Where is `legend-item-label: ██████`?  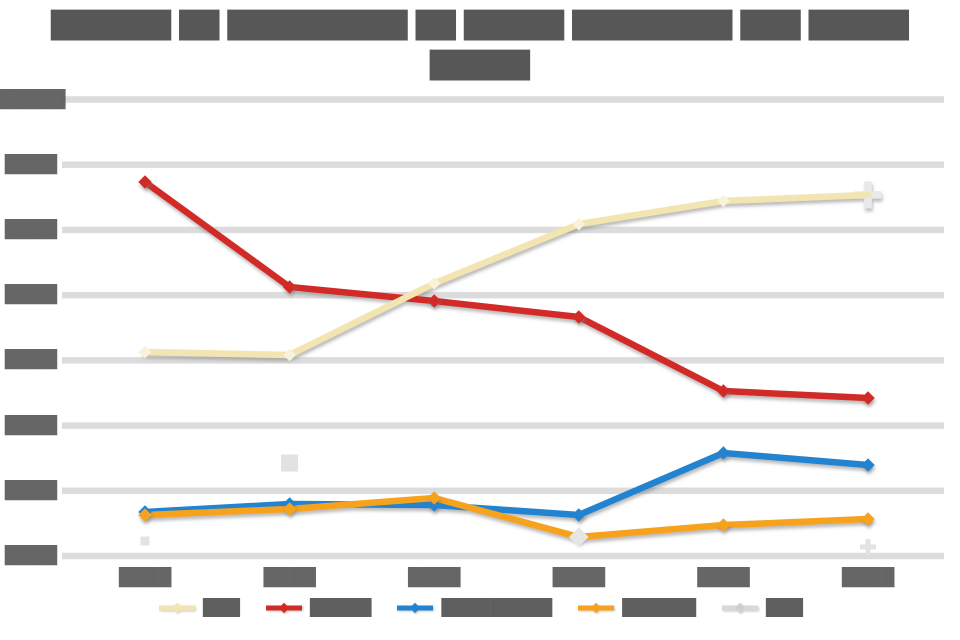
legend-item-label: ██████ is located at coordinates (659, 607).